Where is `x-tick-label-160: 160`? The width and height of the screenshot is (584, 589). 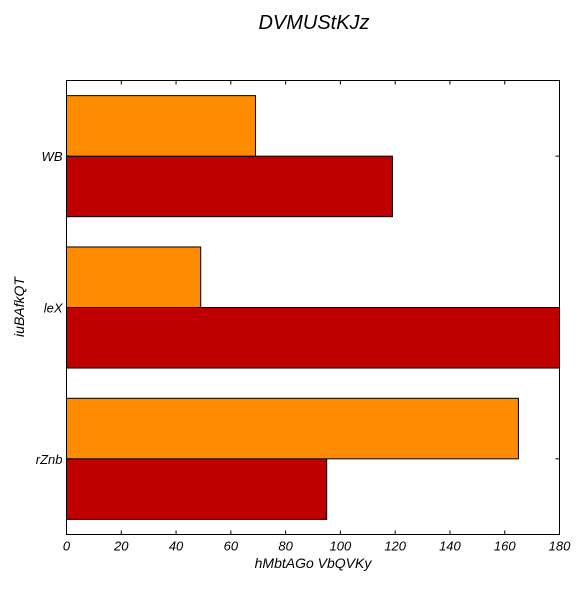
x-tick-label-160: 160 is located at coordinates (505, 546).